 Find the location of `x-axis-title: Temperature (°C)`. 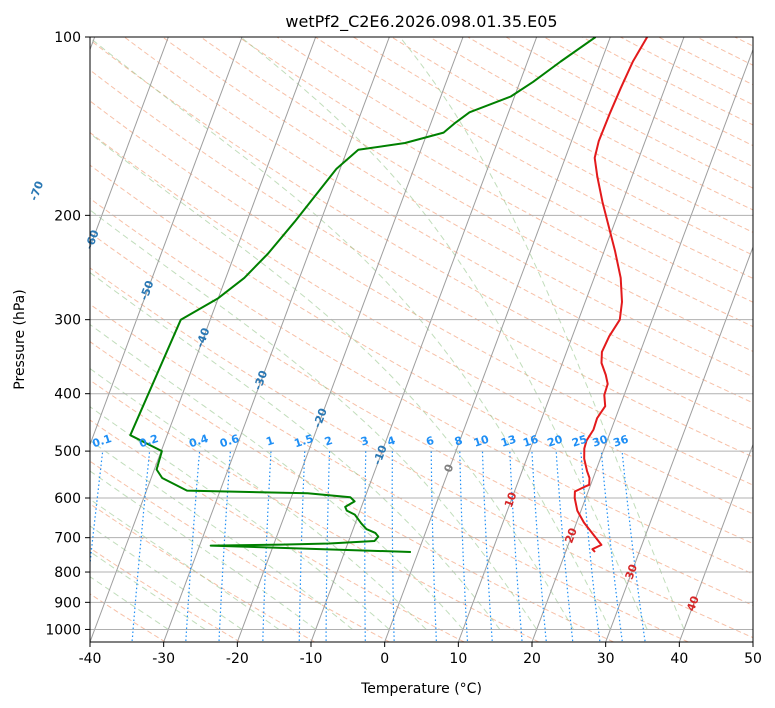

x-axis-title: Temperature (°C) is located at coordinates (421, 689).